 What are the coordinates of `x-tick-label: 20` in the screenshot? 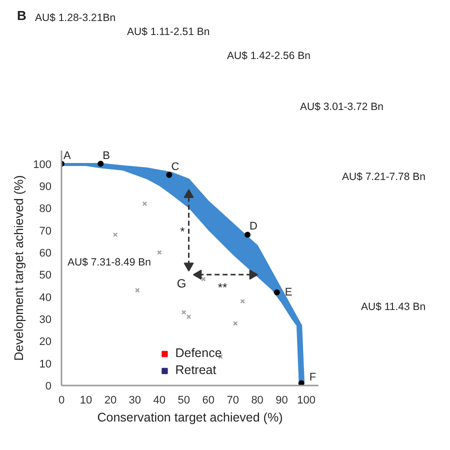 It's located at (110, 400).